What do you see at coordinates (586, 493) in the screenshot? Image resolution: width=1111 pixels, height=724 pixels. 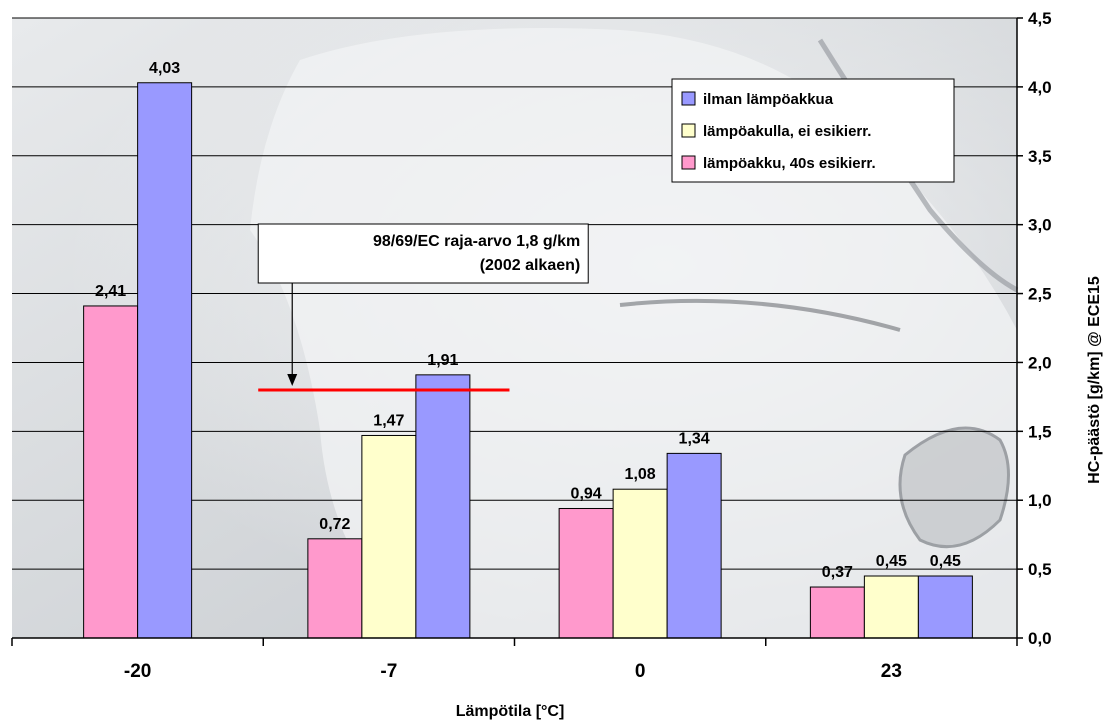 I see `data-label: 0,94` at bounding box center [586, 493].